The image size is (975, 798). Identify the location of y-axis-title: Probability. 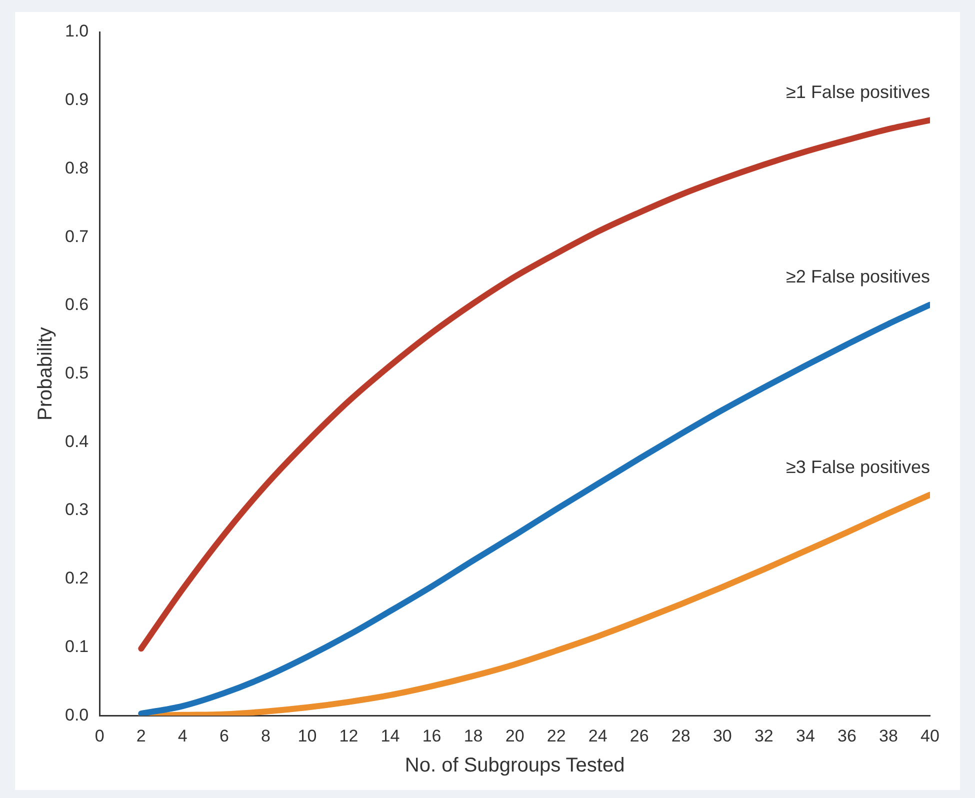
(45, 373).